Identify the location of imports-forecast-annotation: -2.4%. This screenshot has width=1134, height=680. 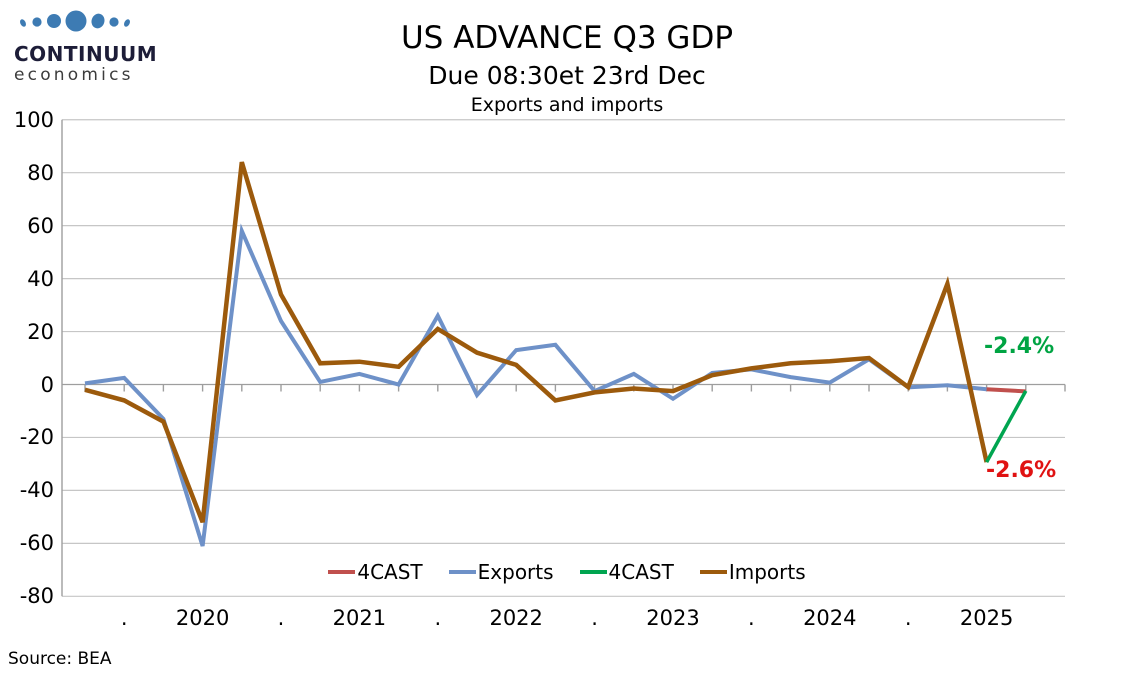
(1019, 346).